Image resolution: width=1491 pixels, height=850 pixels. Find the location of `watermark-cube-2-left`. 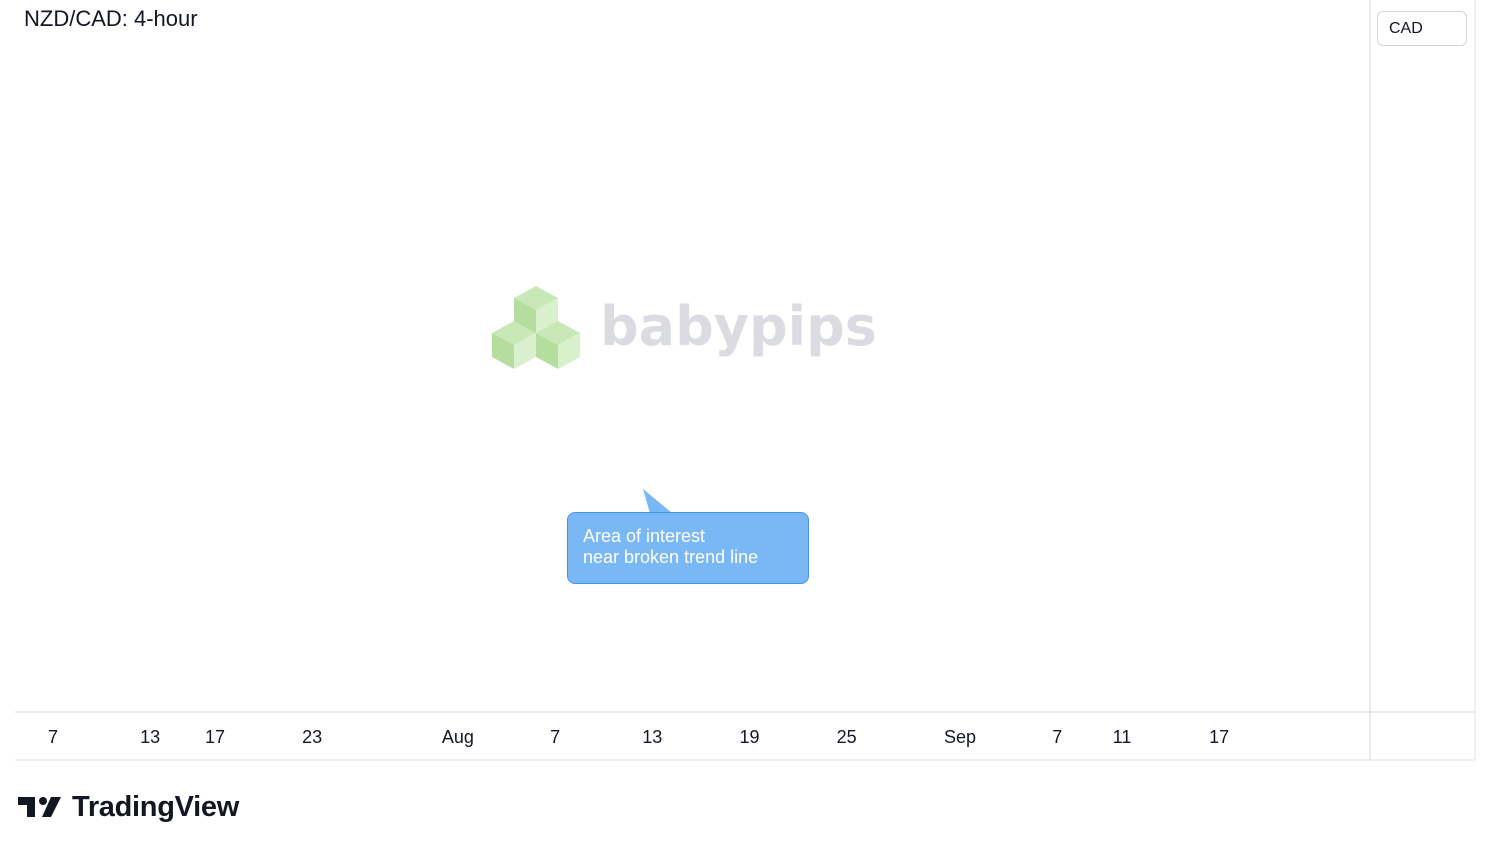

watermark-cube-2-left is located at coordinates (503, 351).